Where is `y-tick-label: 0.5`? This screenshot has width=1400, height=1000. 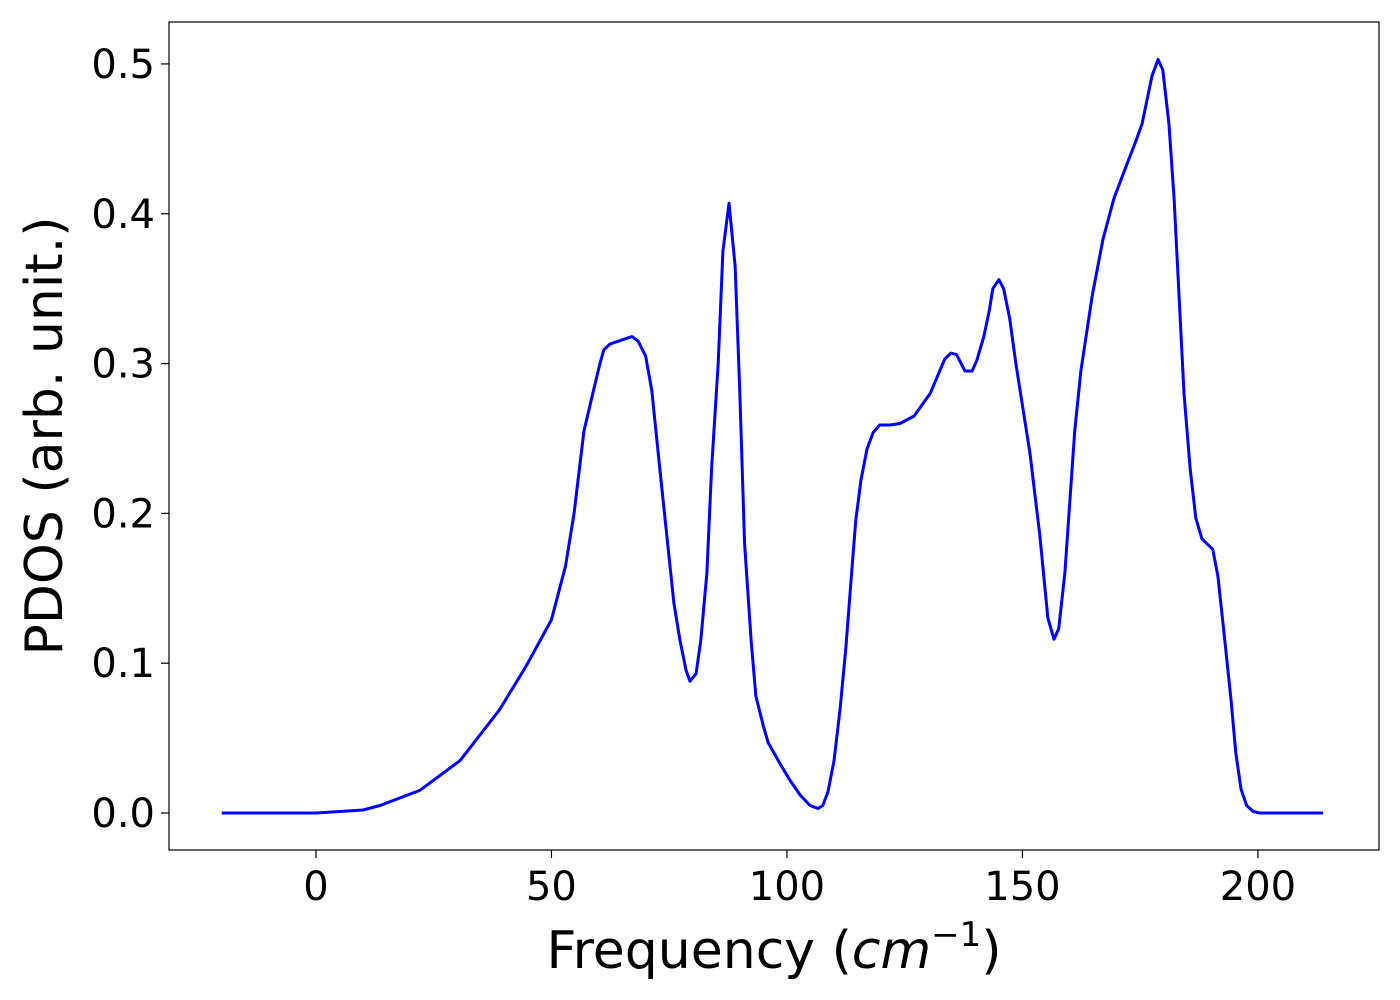
y-tick-label: 0.5 is located at coordinates (123, 65).